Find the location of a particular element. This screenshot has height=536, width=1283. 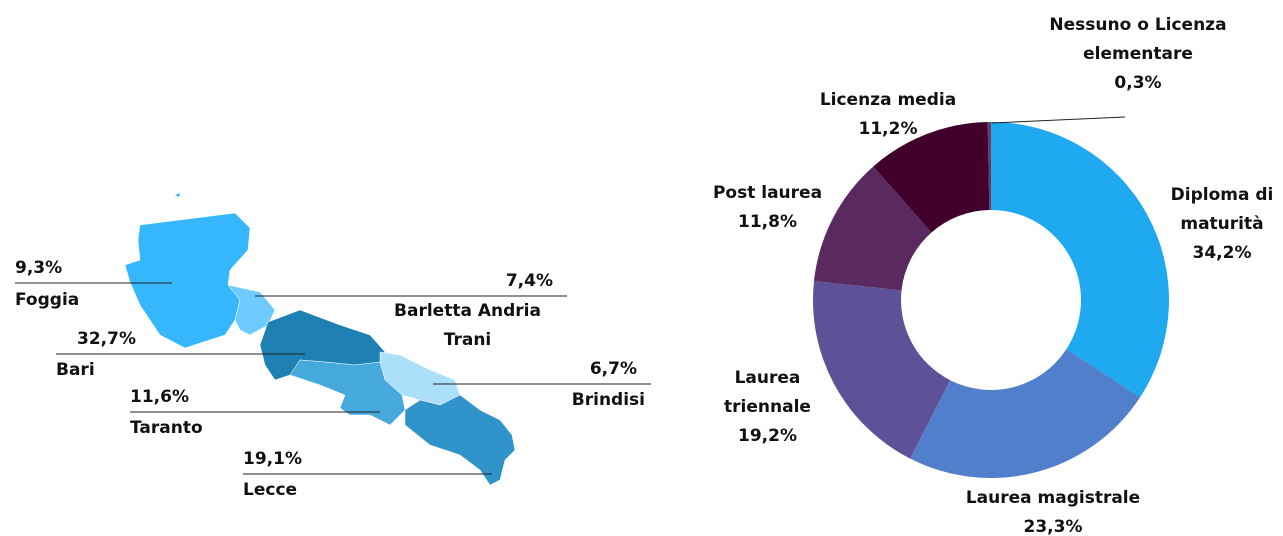

segment-label: Laurea magistrale 23,3% is located at coordinates (1053, 510).